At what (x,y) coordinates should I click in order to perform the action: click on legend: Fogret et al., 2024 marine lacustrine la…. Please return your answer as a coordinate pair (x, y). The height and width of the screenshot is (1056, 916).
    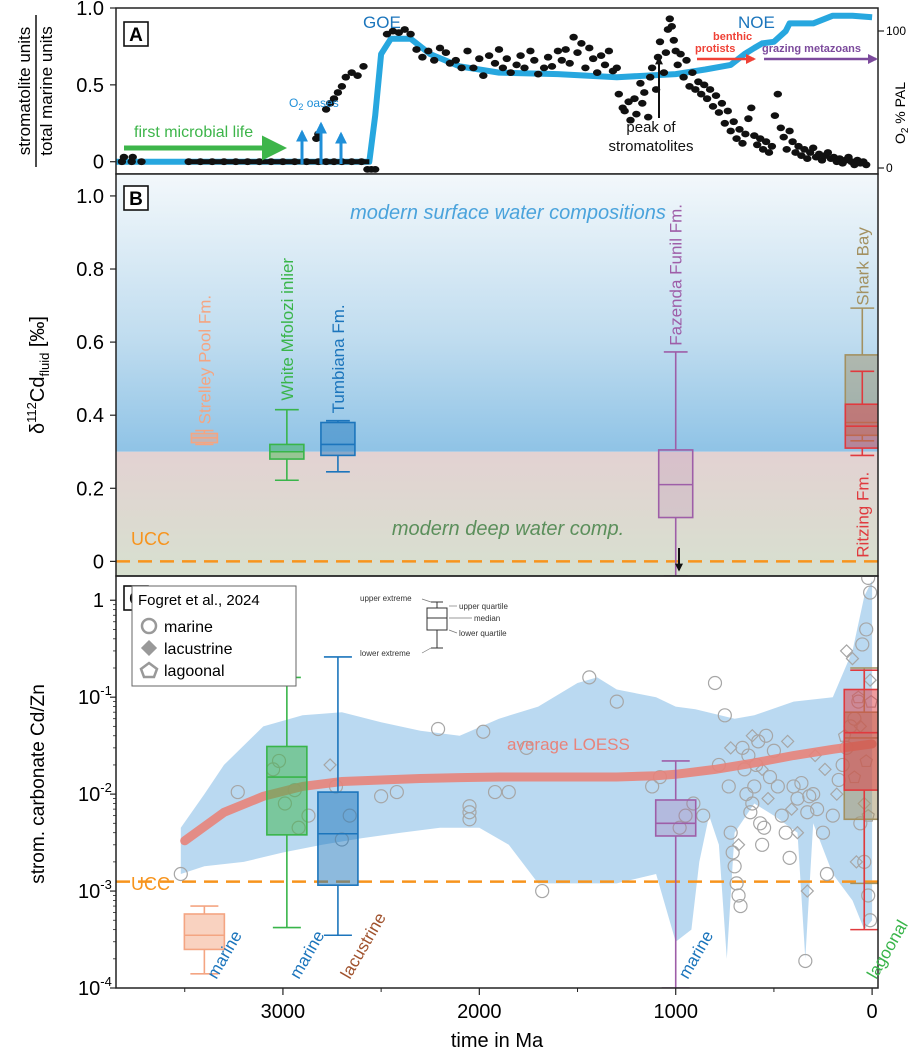
    Looking at the image, I should click on (214, 636).